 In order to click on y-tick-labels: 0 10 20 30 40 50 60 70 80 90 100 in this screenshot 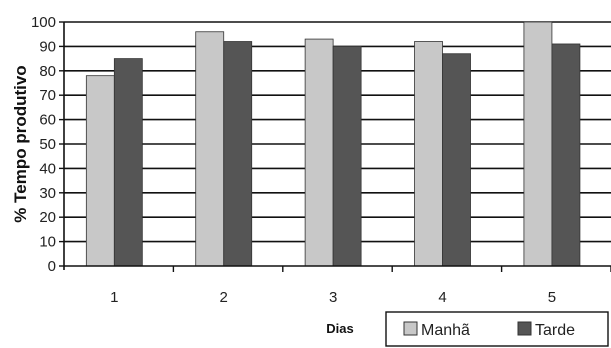, I will do `click(47, 144)`.